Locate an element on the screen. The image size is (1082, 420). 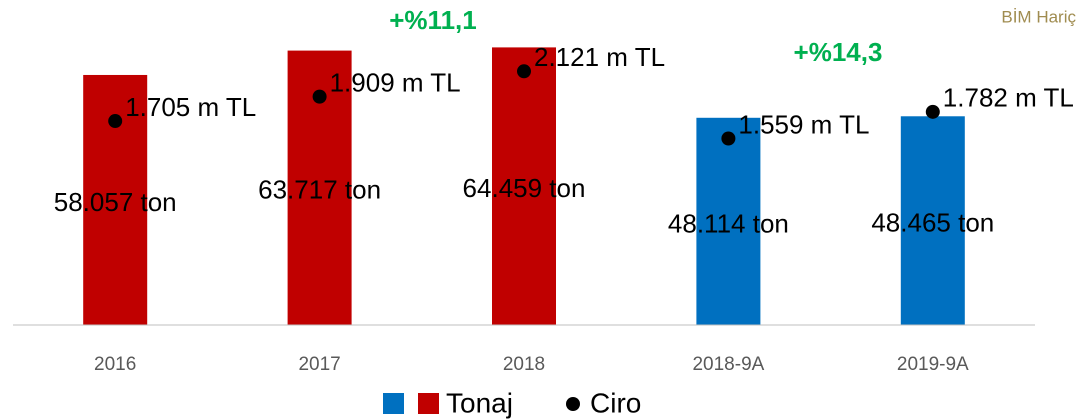
growth-annotation: +%11,1 is located at coordinates (432, 20).